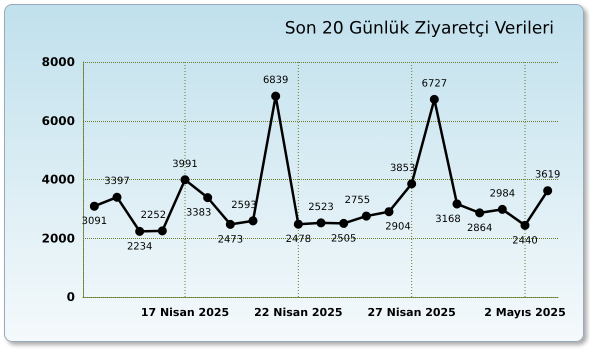 This screenshot has width=590, height=350. I want to click on y-tick-label: 4000, so click(58, 179).